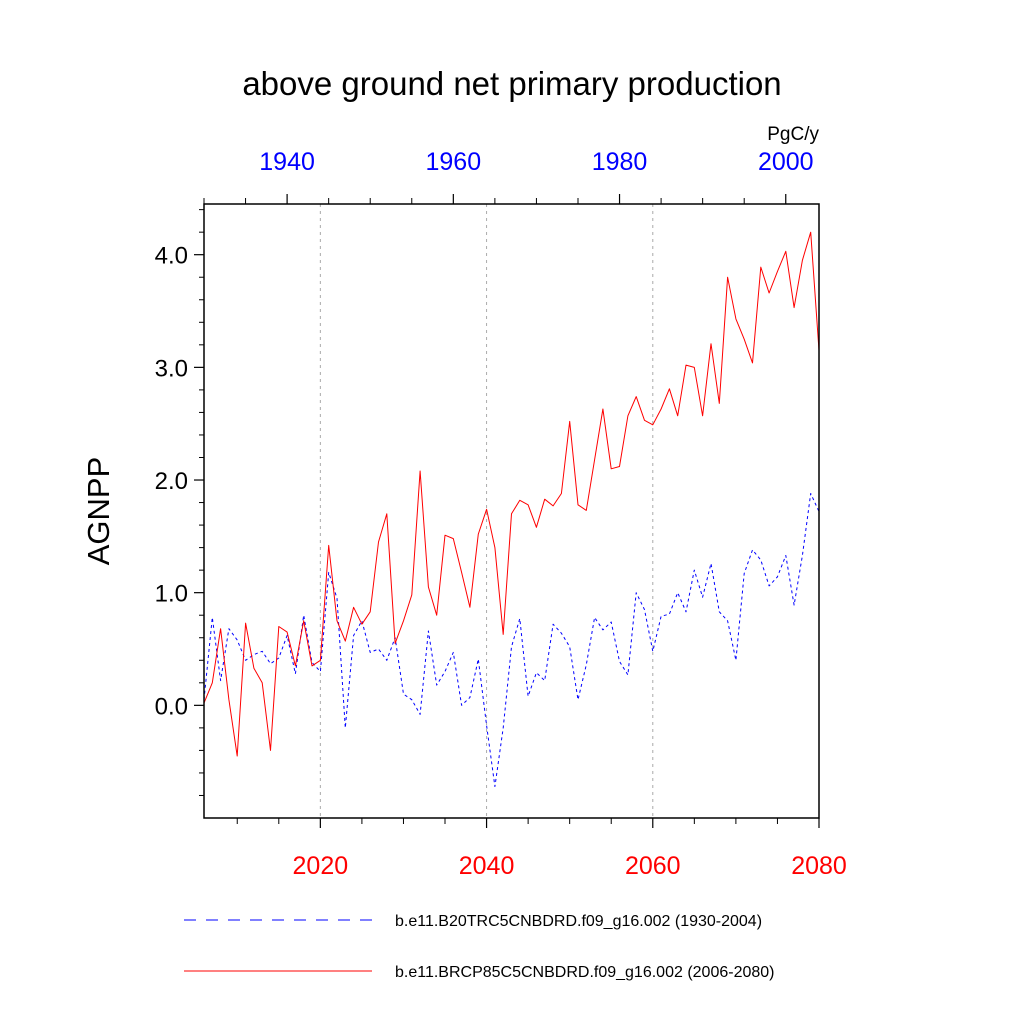  Describe the element at coordinates (819, 866) in the screenshot. I see `bottom-tick-label: 2080` at that location.